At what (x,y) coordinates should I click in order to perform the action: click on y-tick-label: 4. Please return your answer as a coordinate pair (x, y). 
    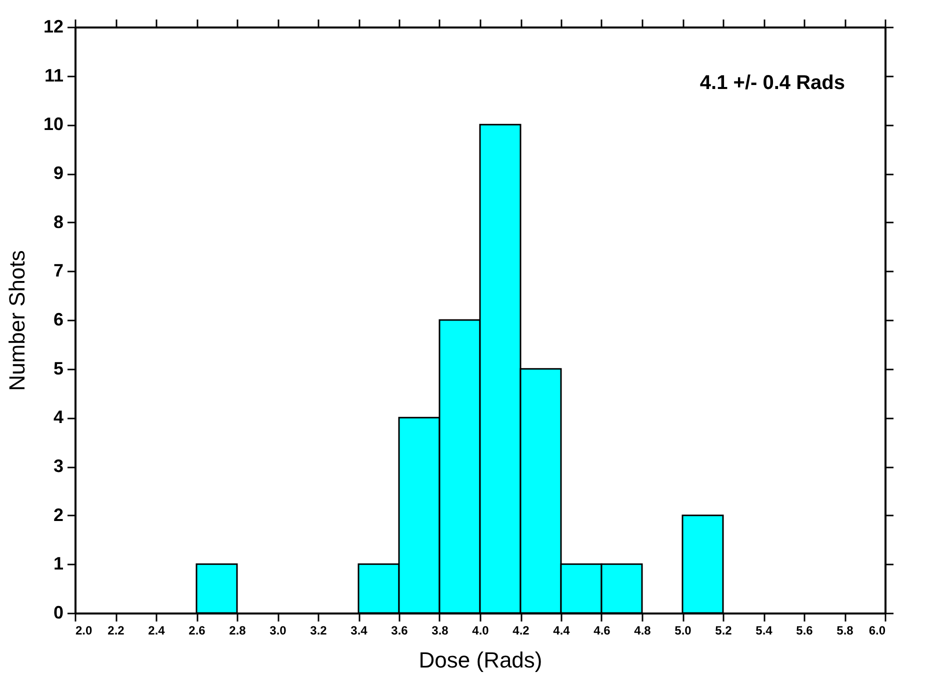
    Looking at the image, I should click on (58, 417).